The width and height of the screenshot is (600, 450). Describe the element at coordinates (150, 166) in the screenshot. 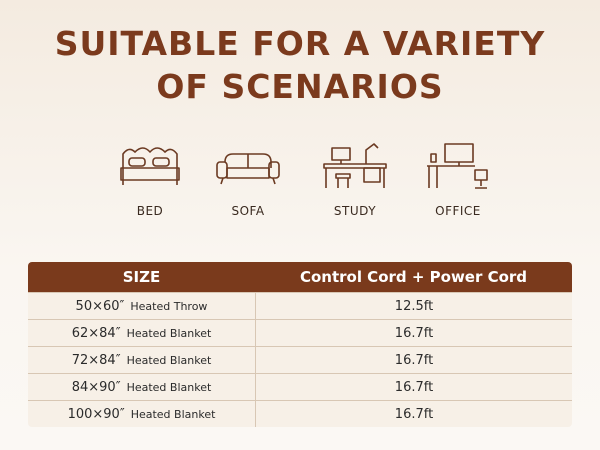

I see `bed-icon` at that location.